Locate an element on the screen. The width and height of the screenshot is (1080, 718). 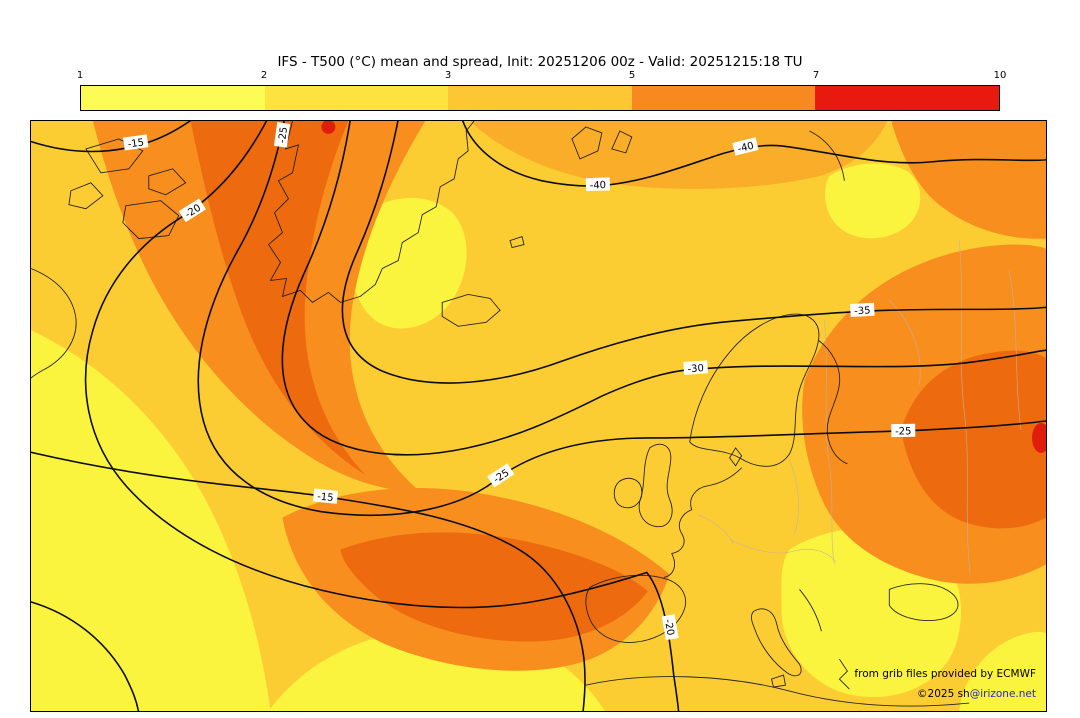
colorbar-bar is located at coordinates (540, 98).